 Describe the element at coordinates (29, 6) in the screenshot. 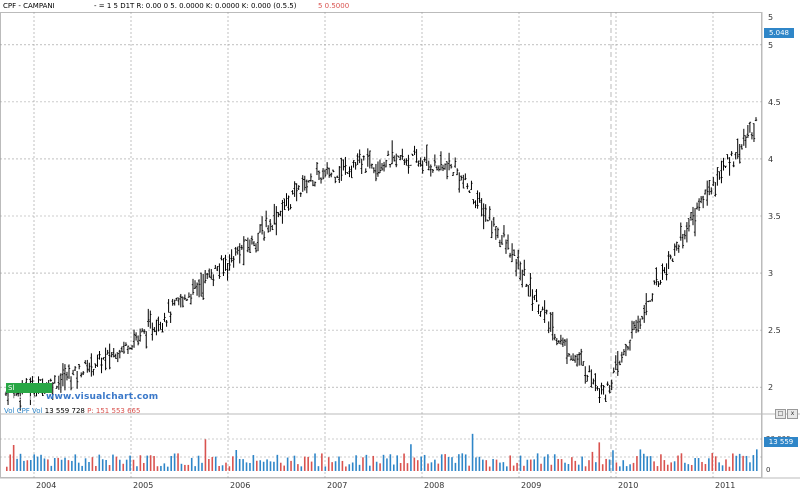

I see `symbol-label: CPF - CAMPANI` at that location.